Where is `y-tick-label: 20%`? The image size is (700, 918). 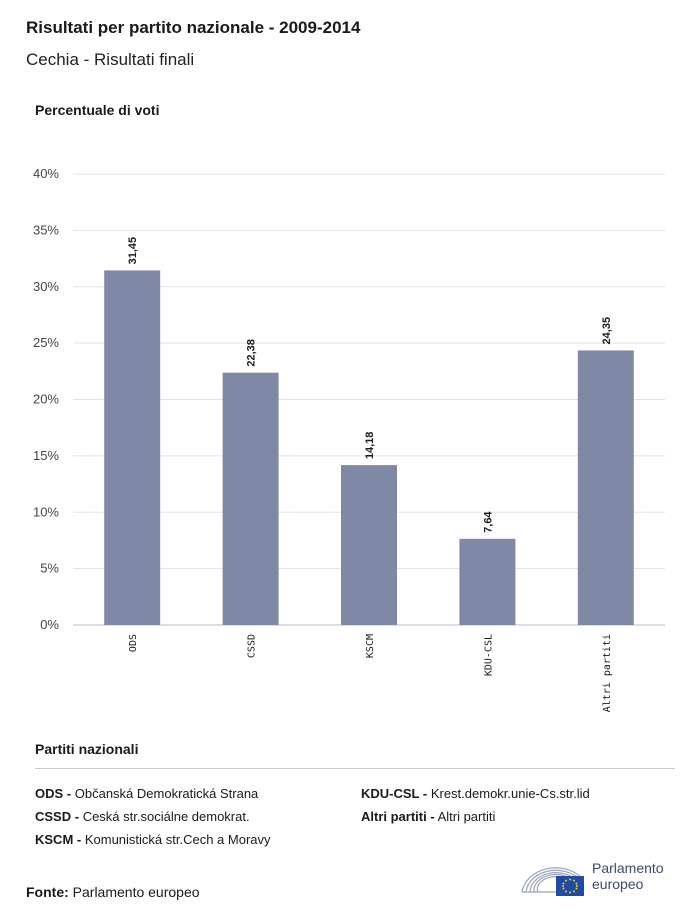 y-tick-label: 20% is located at coordinates (46, 399).